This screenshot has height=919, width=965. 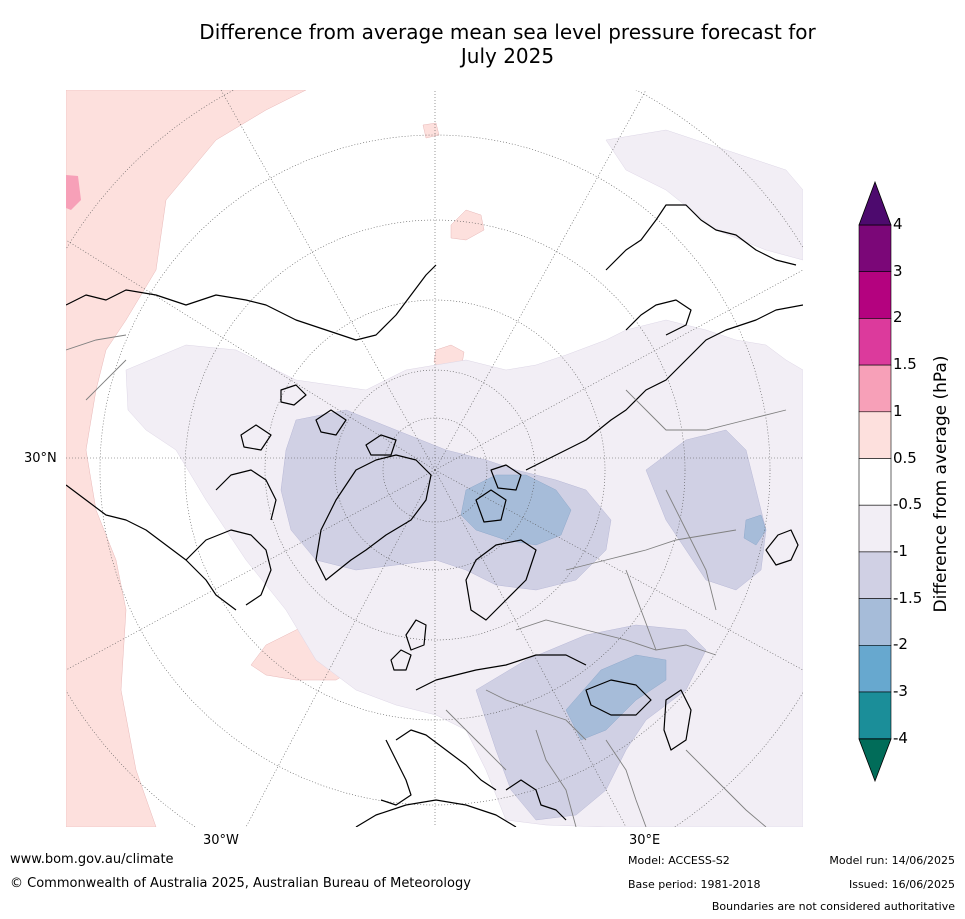 What do you see at coordinates (679, 860) in the screenshot?
I see `footer-model: Model: ACCESS-S2` at bounding box center [679, 860].